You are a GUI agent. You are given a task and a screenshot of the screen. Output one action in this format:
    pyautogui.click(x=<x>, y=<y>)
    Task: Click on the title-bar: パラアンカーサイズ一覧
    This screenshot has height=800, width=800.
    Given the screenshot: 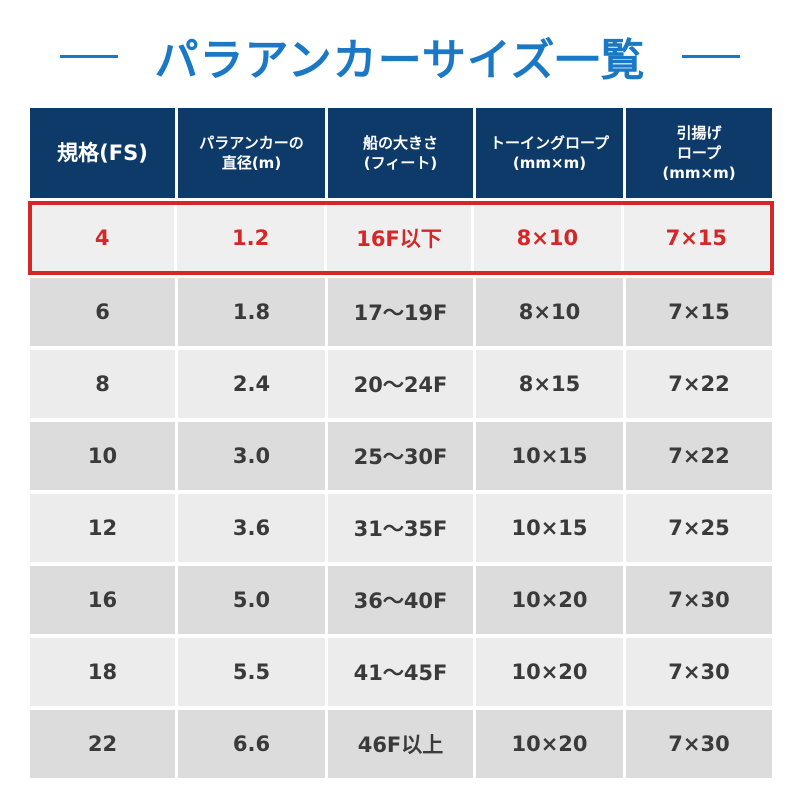 What is the action you would take?
    pyautogui.click(x=400, y=57)
    